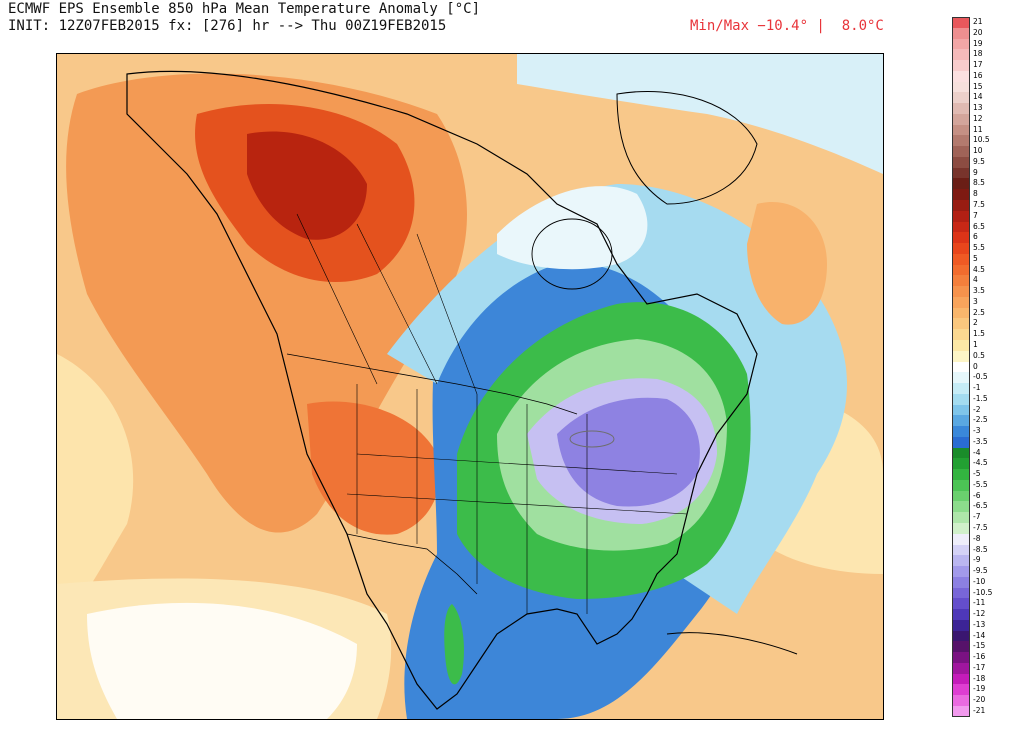 This screenshot has width=1009, height=746. Describe the element at coordinates (572, 254) in the screenshot. I see `hudson-bay` at that location.